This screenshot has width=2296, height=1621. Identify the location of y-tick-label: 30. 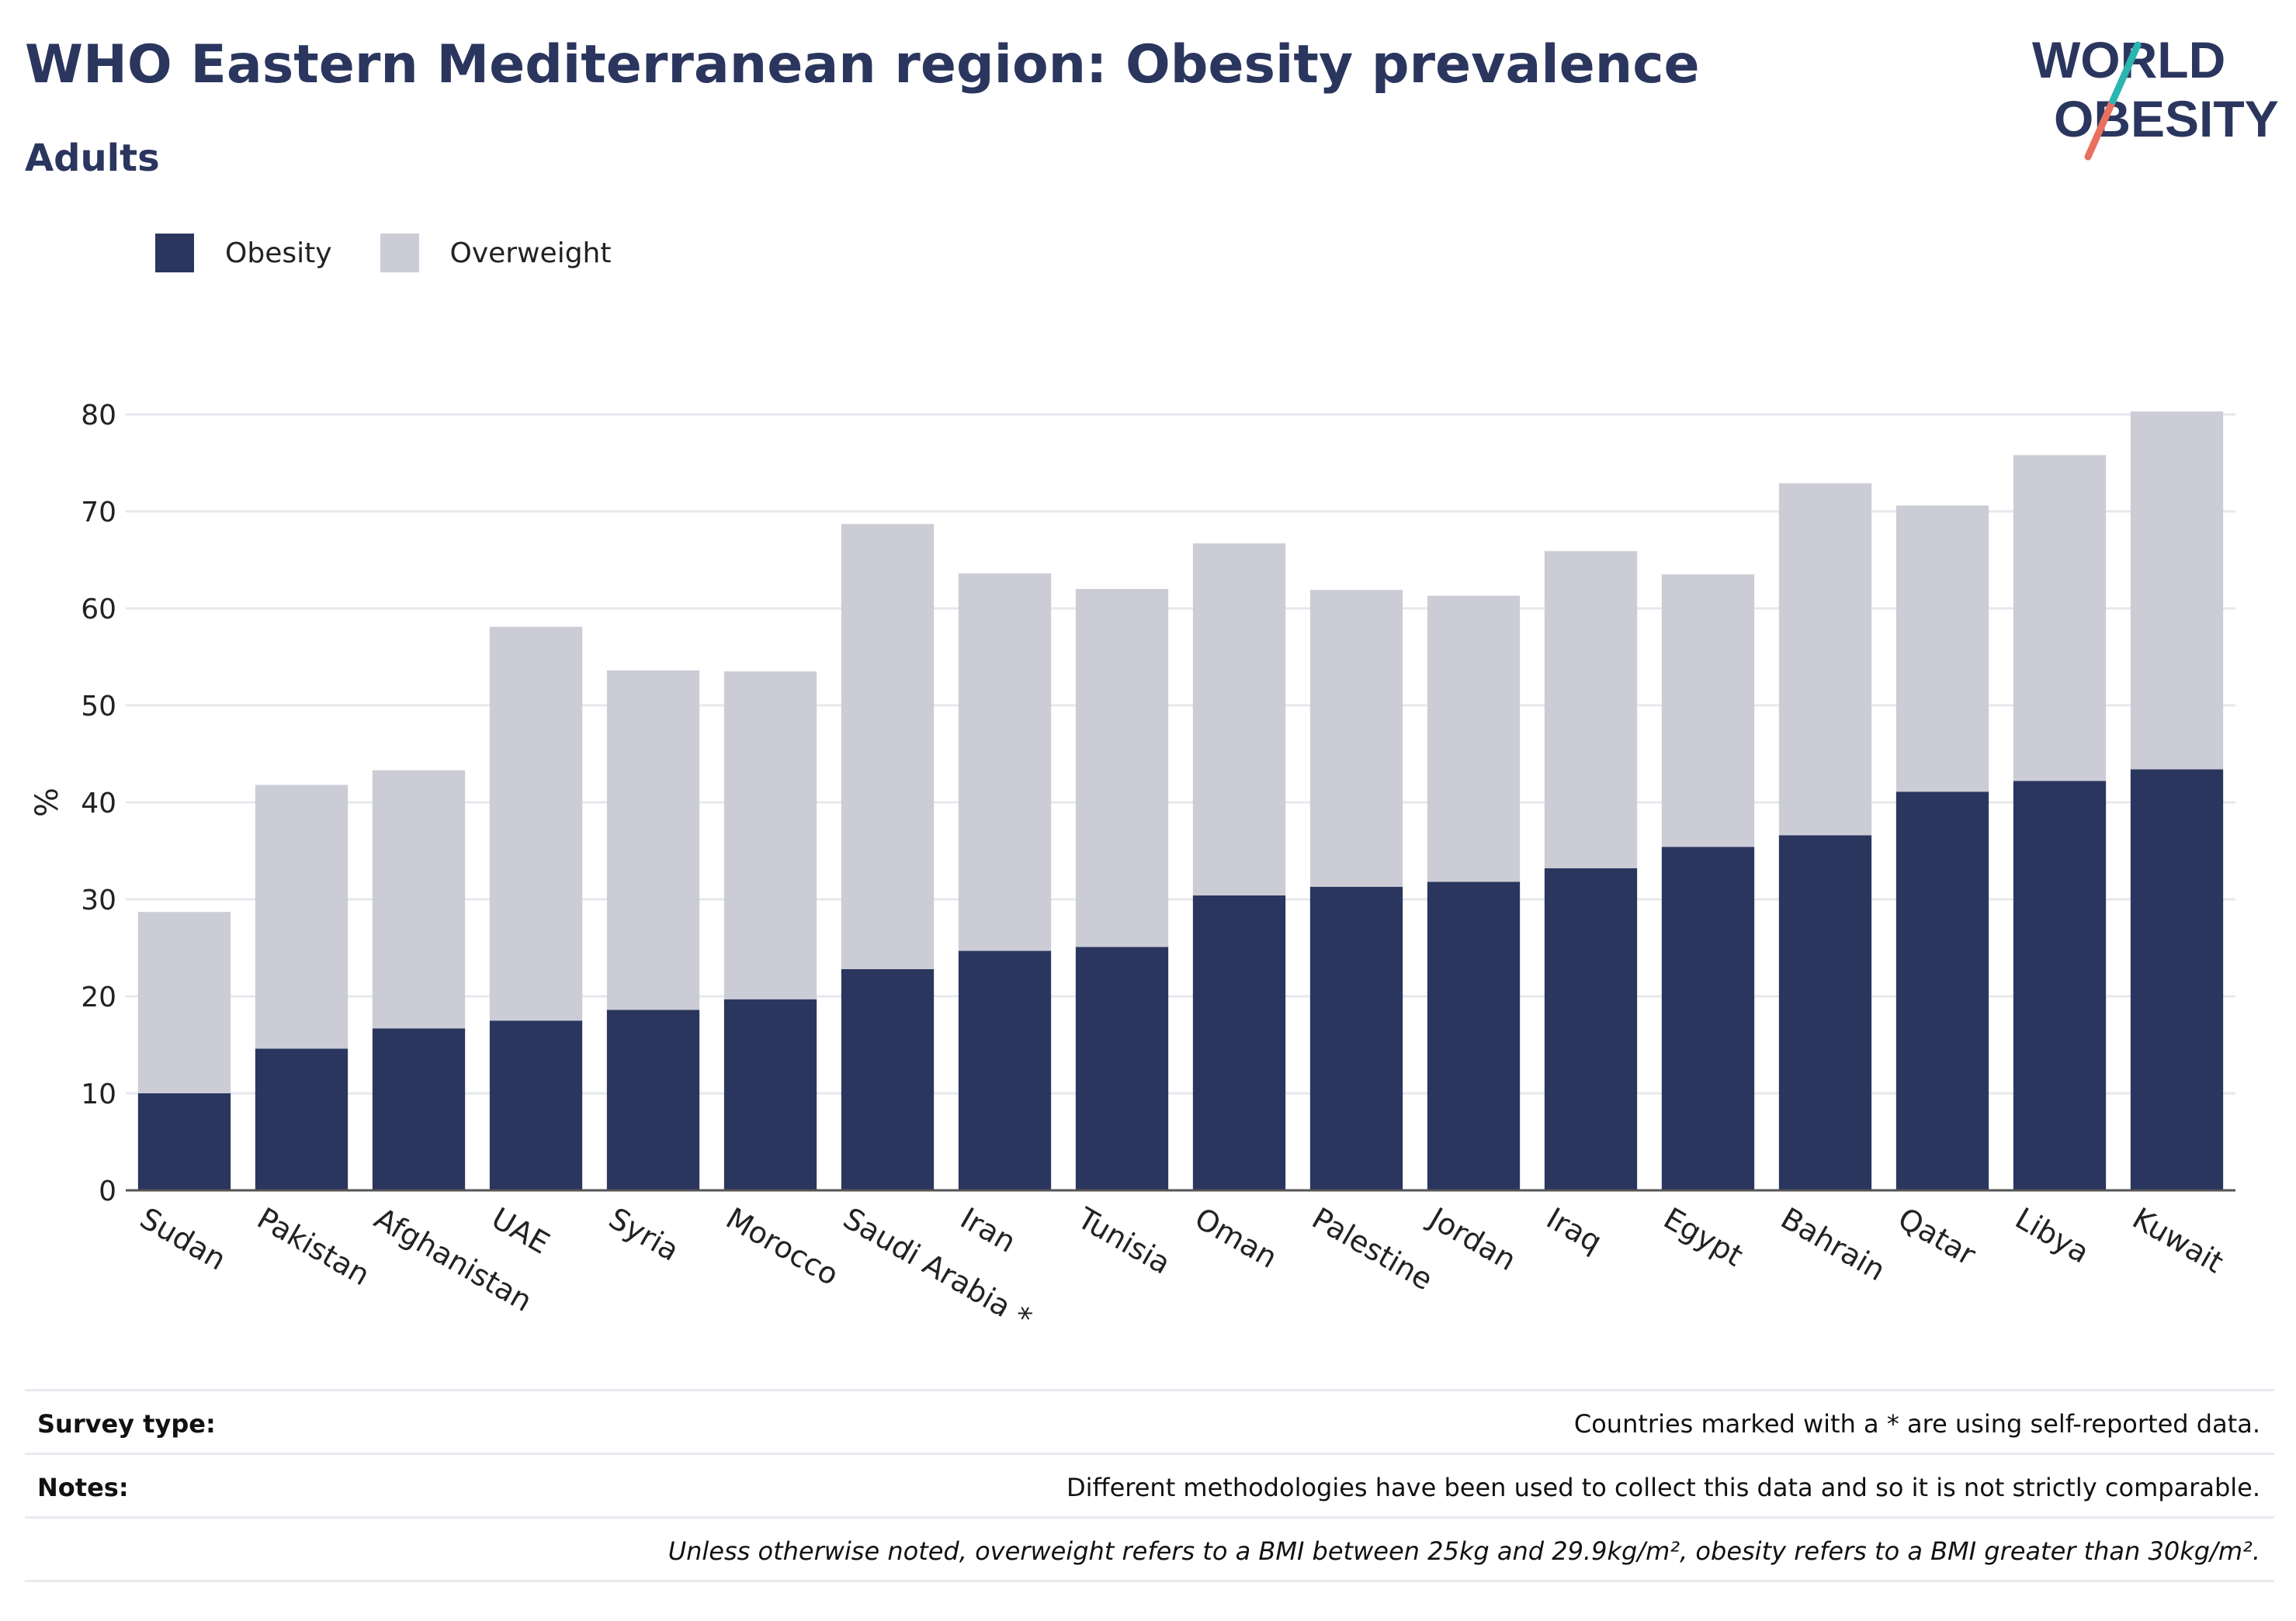
(98, 900).